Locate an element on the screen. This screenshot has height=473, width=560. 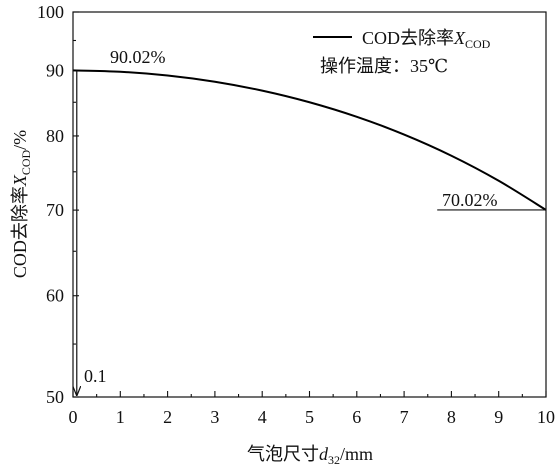
x-tick-label: 9 is located at coordinates (498, 417).